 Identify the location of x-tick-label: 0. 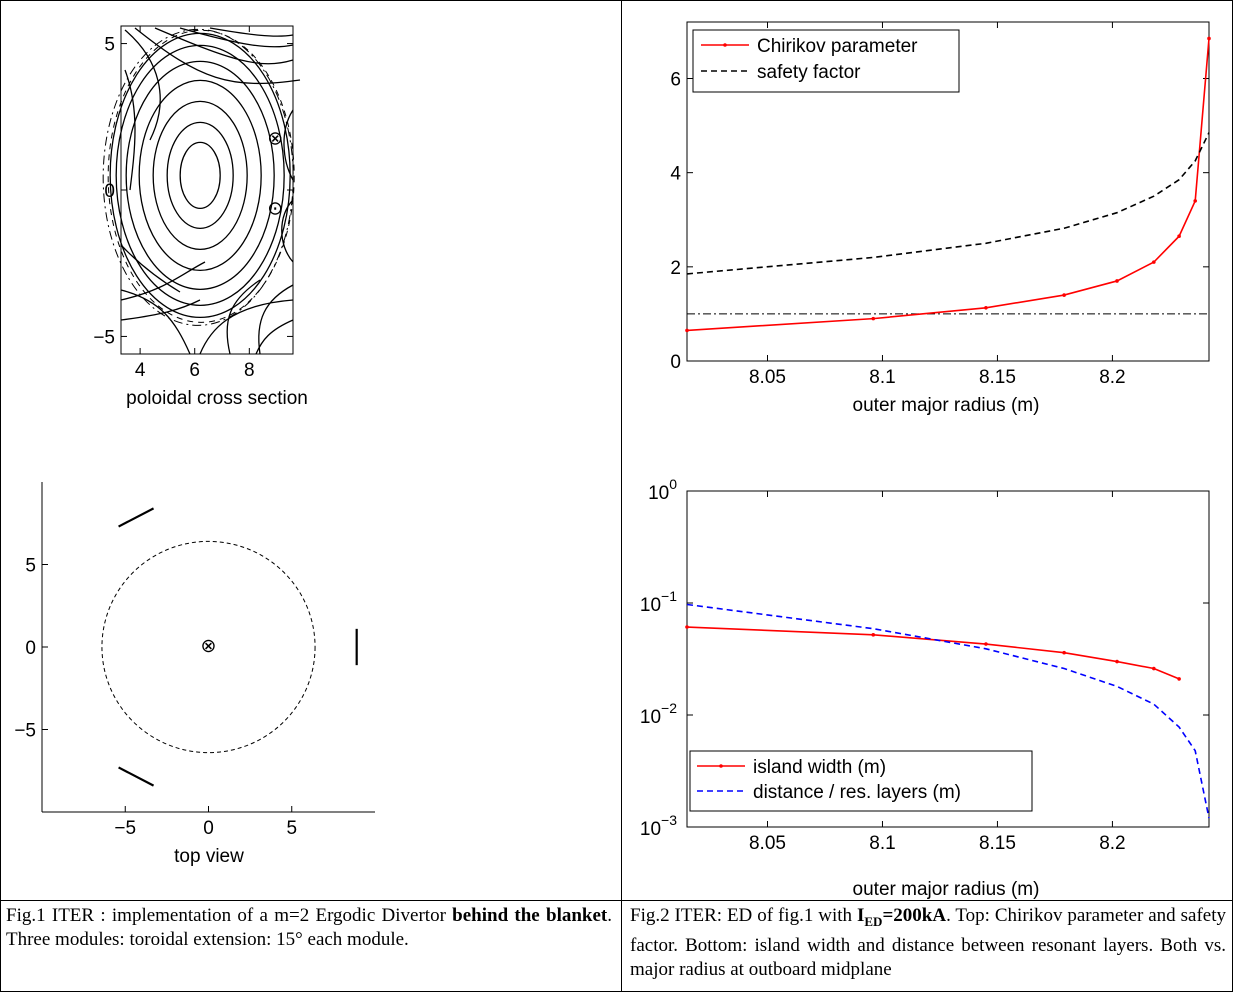
(208, 828).